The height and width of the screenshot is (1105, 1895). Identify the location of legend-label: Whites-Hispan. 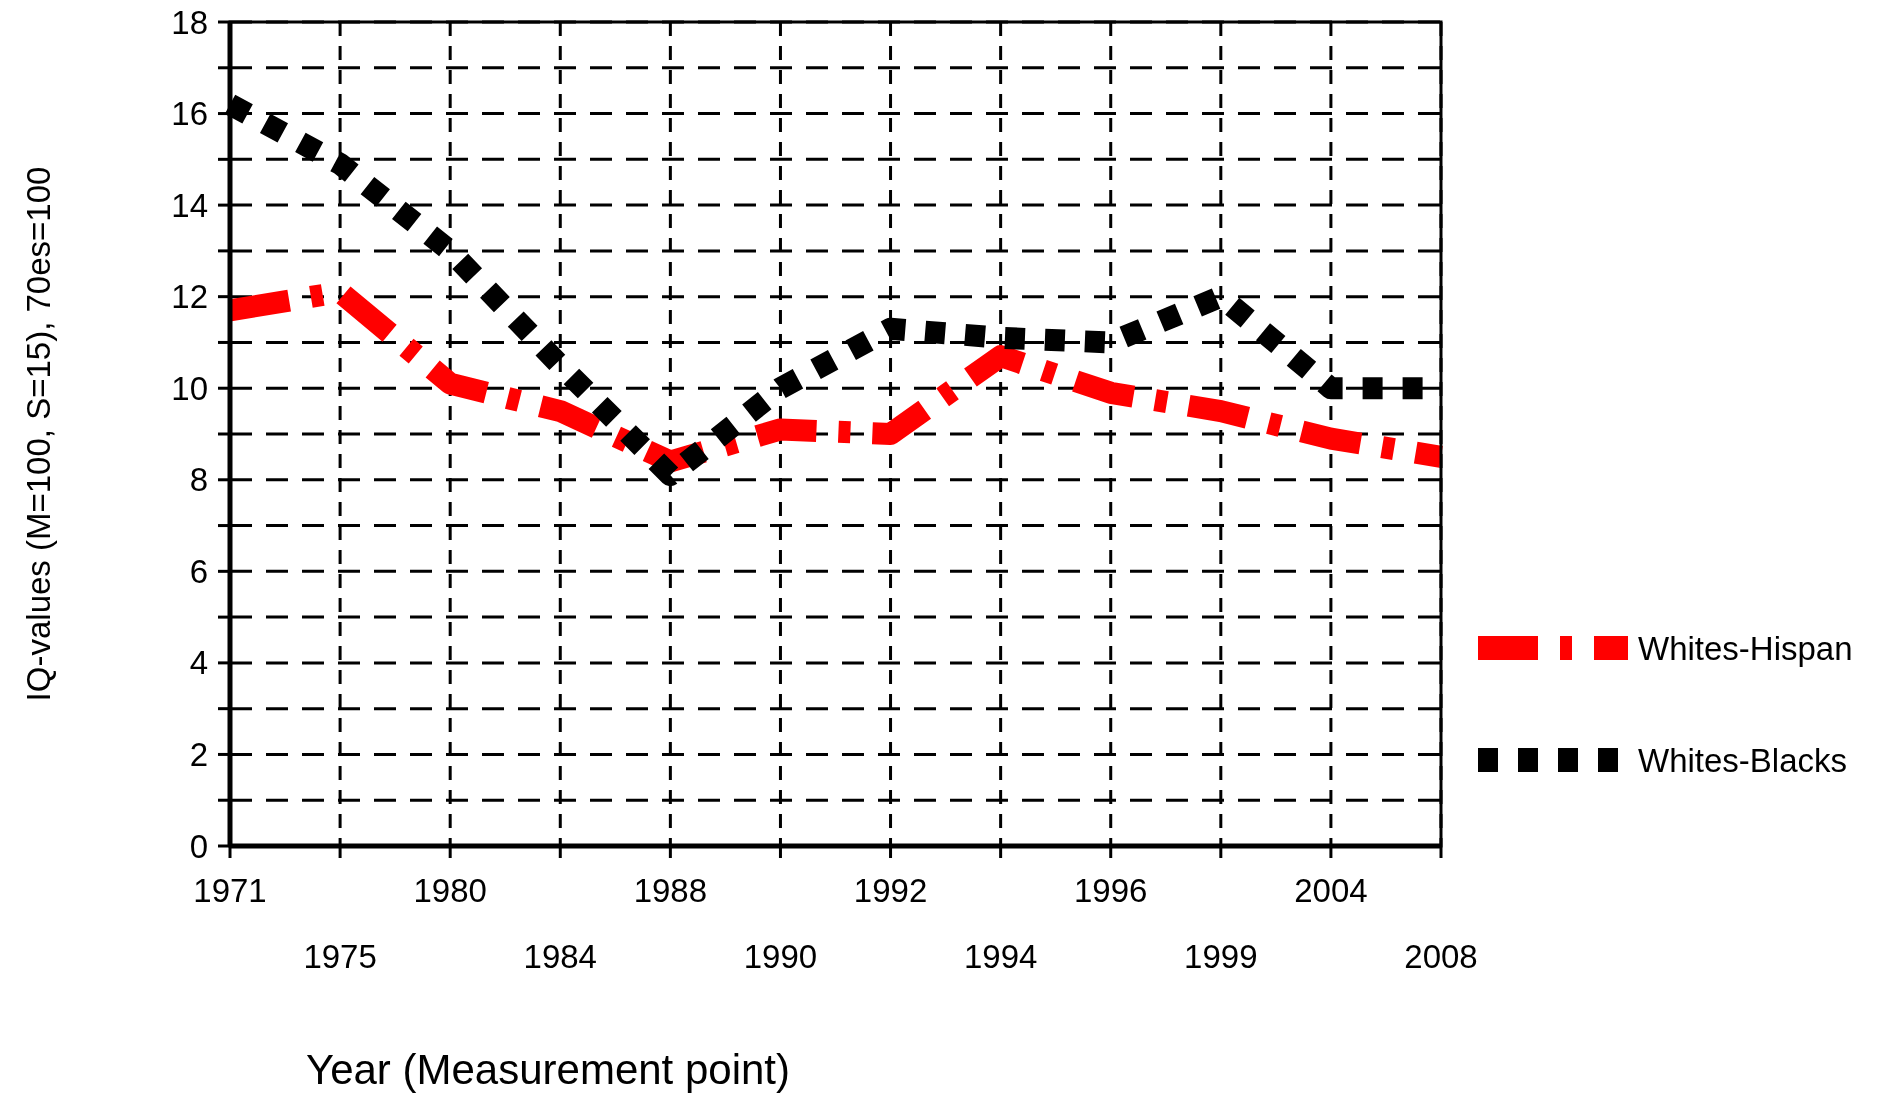
(1745, 648).